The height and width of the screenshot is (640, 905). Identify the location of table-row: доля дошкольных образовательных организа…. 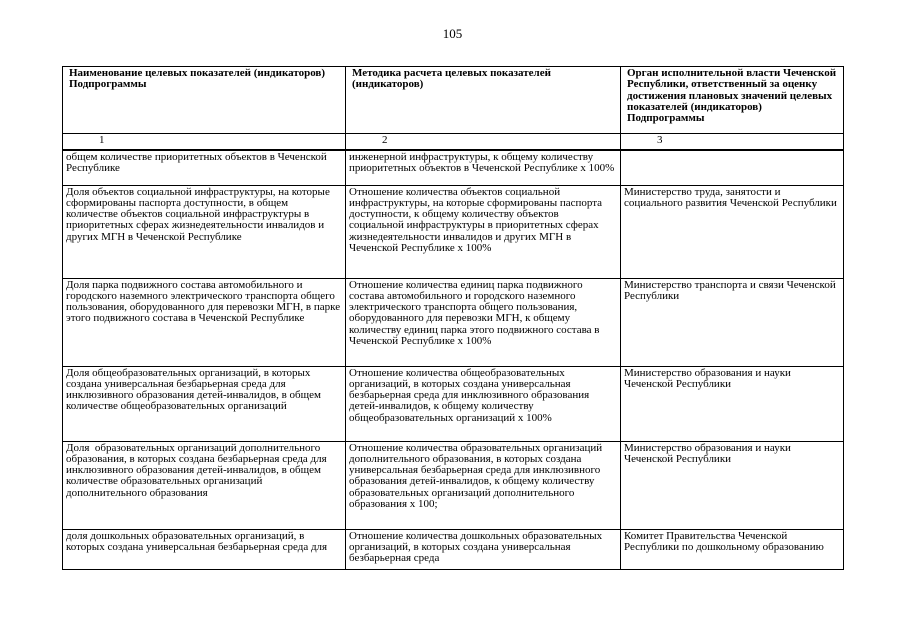
(453, 549).